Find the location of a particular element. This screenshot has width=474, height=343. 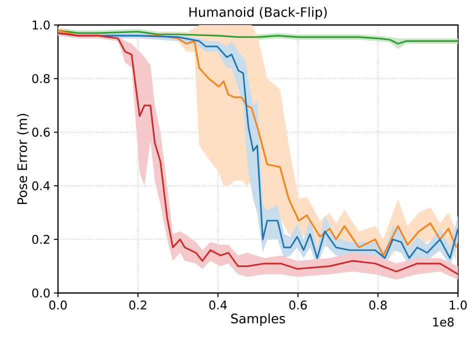

x-tick-label: 0.2 is located at coordinates (137, 305).